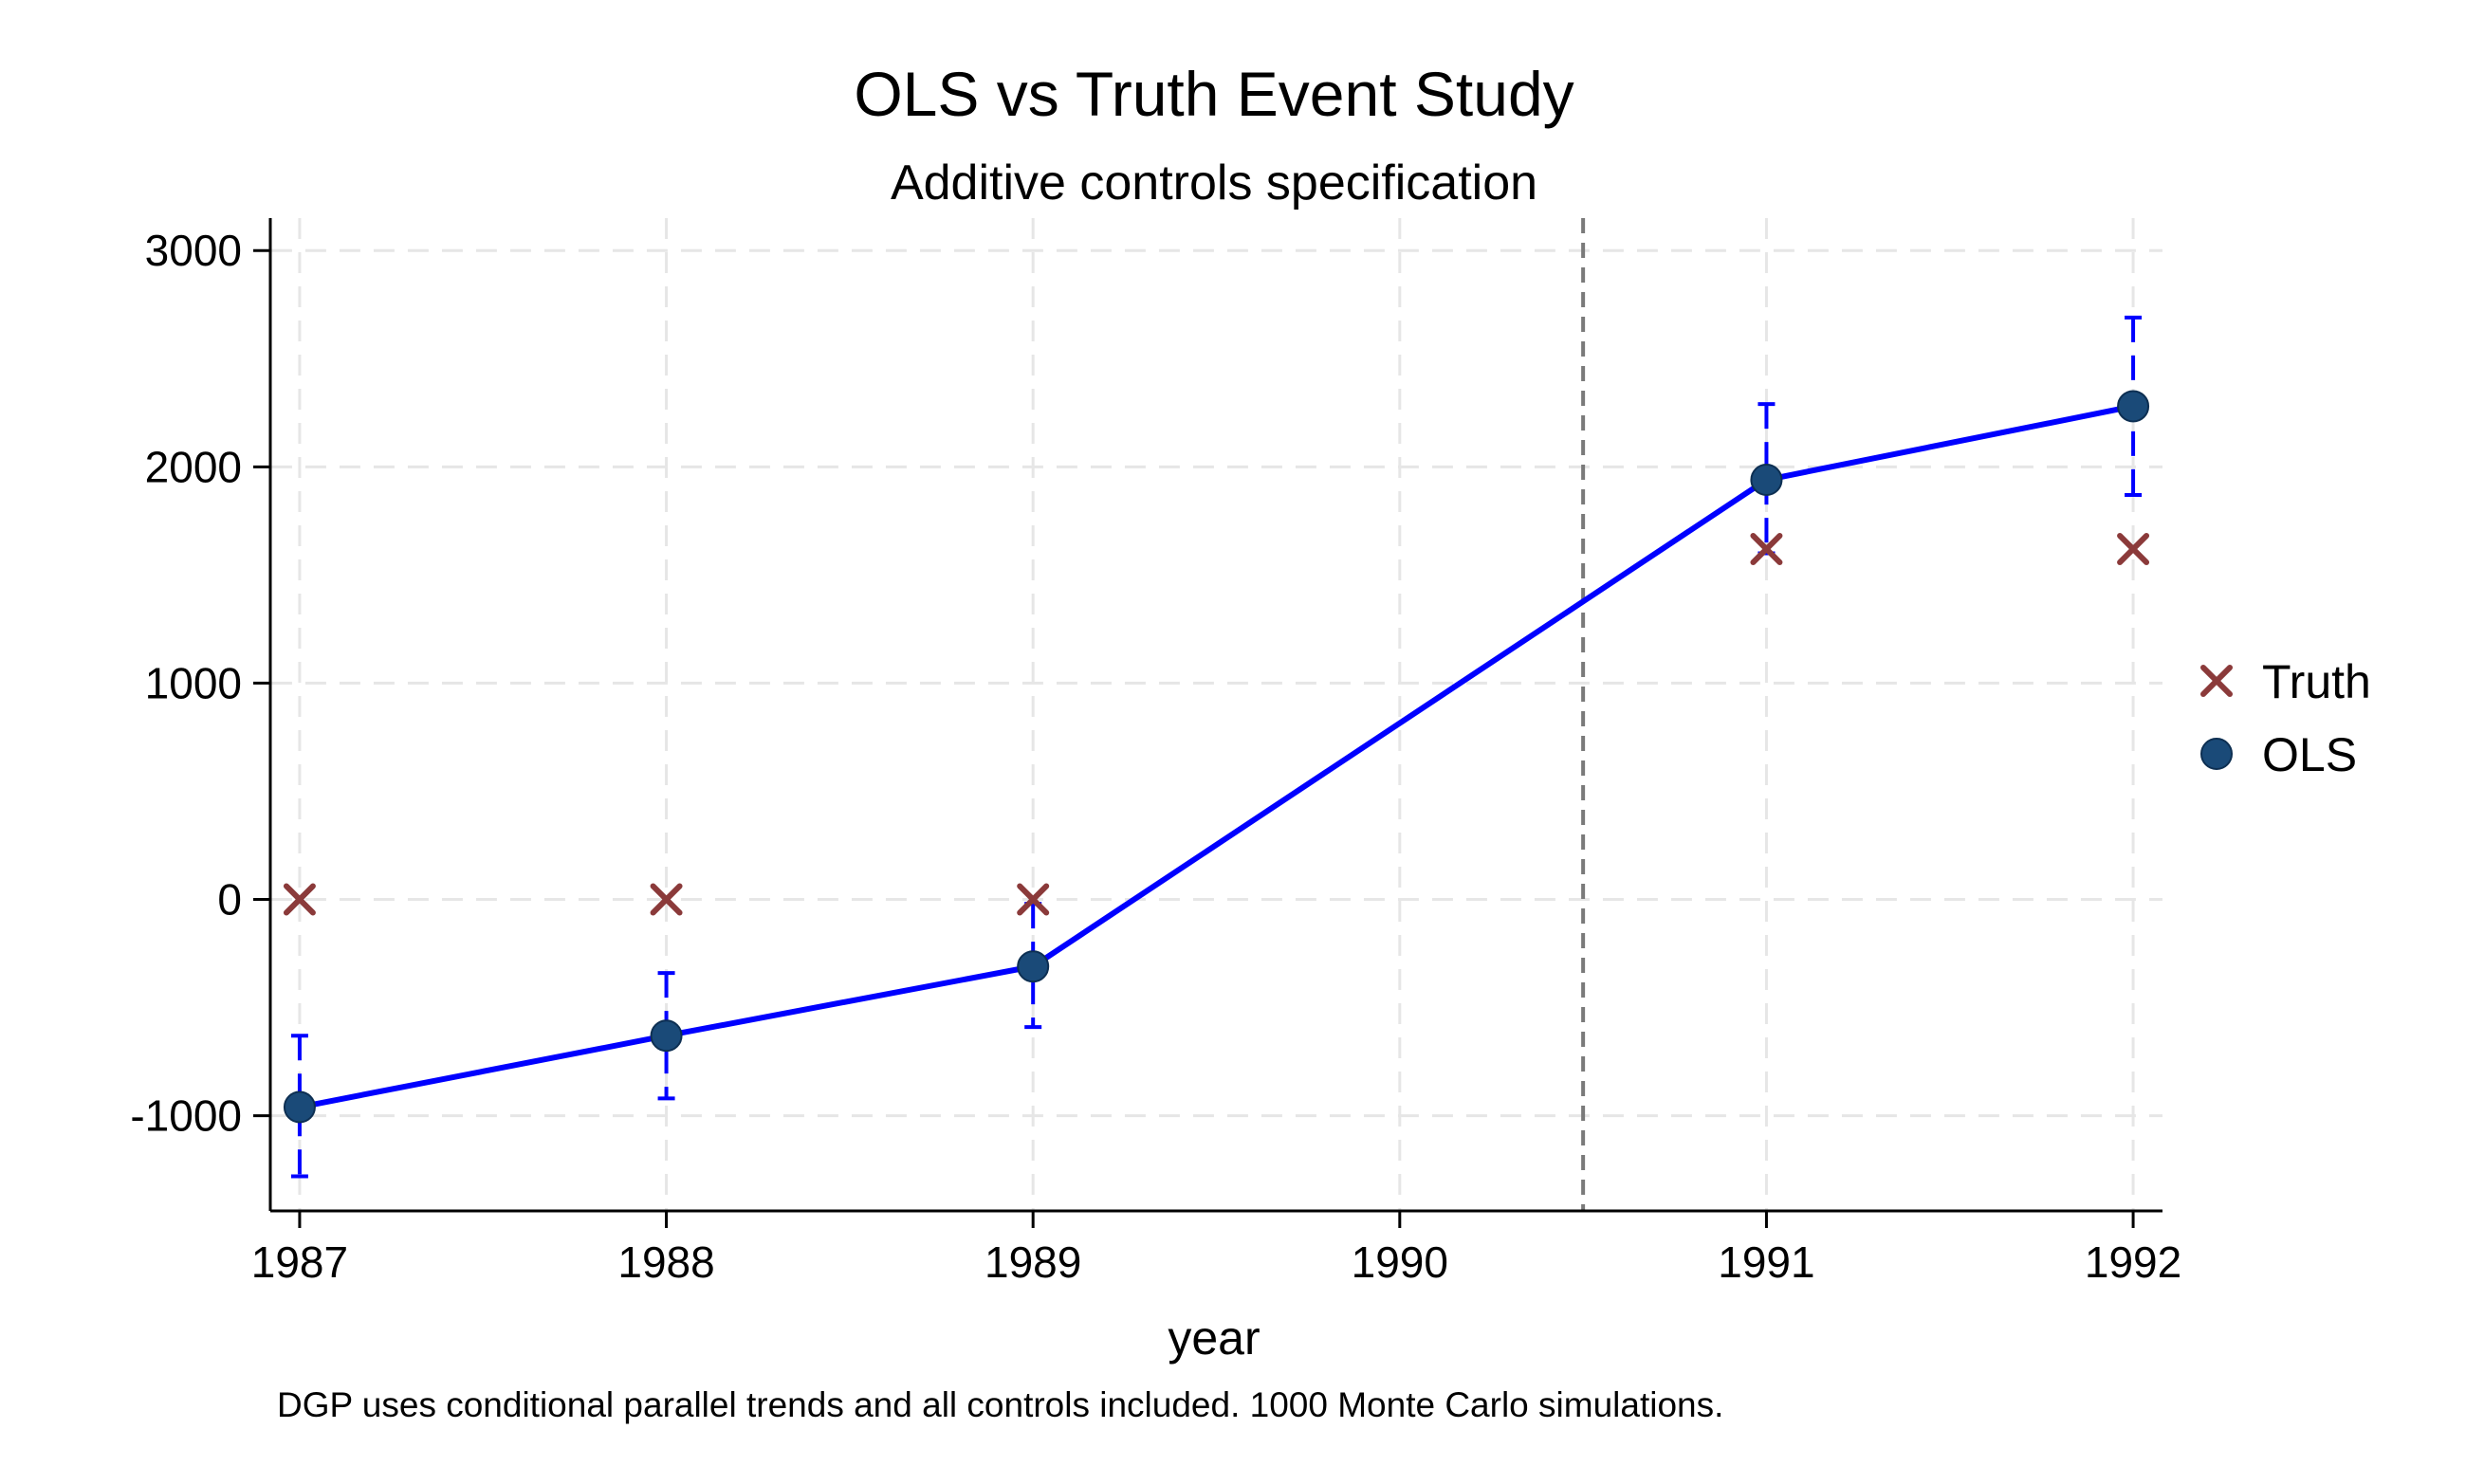 The image size is (2466, 1484). Describe the element at coordinates (2316, 681) in the screenshot. I see `legend-truth-label: Truth` at that location.